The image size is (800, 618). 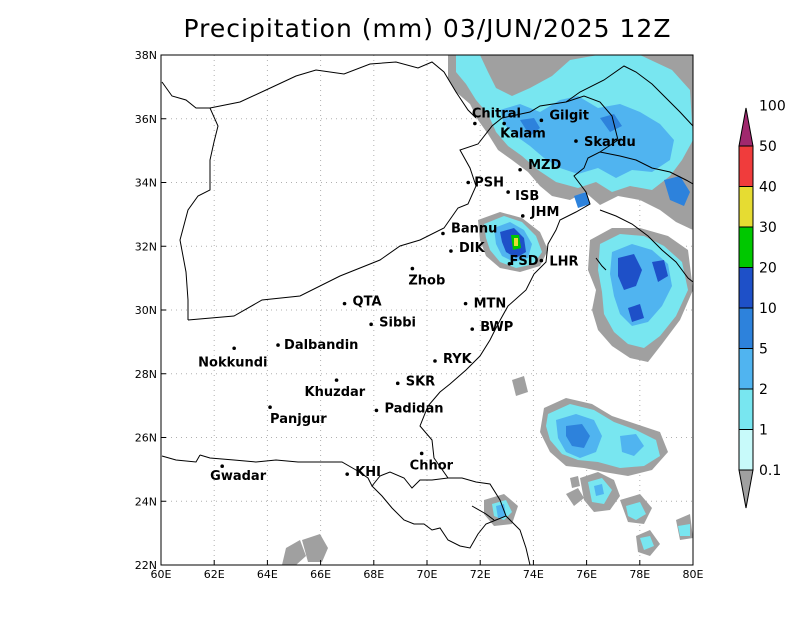 I want to click on x-tick-label: 68E, so click(x=373, y=574).